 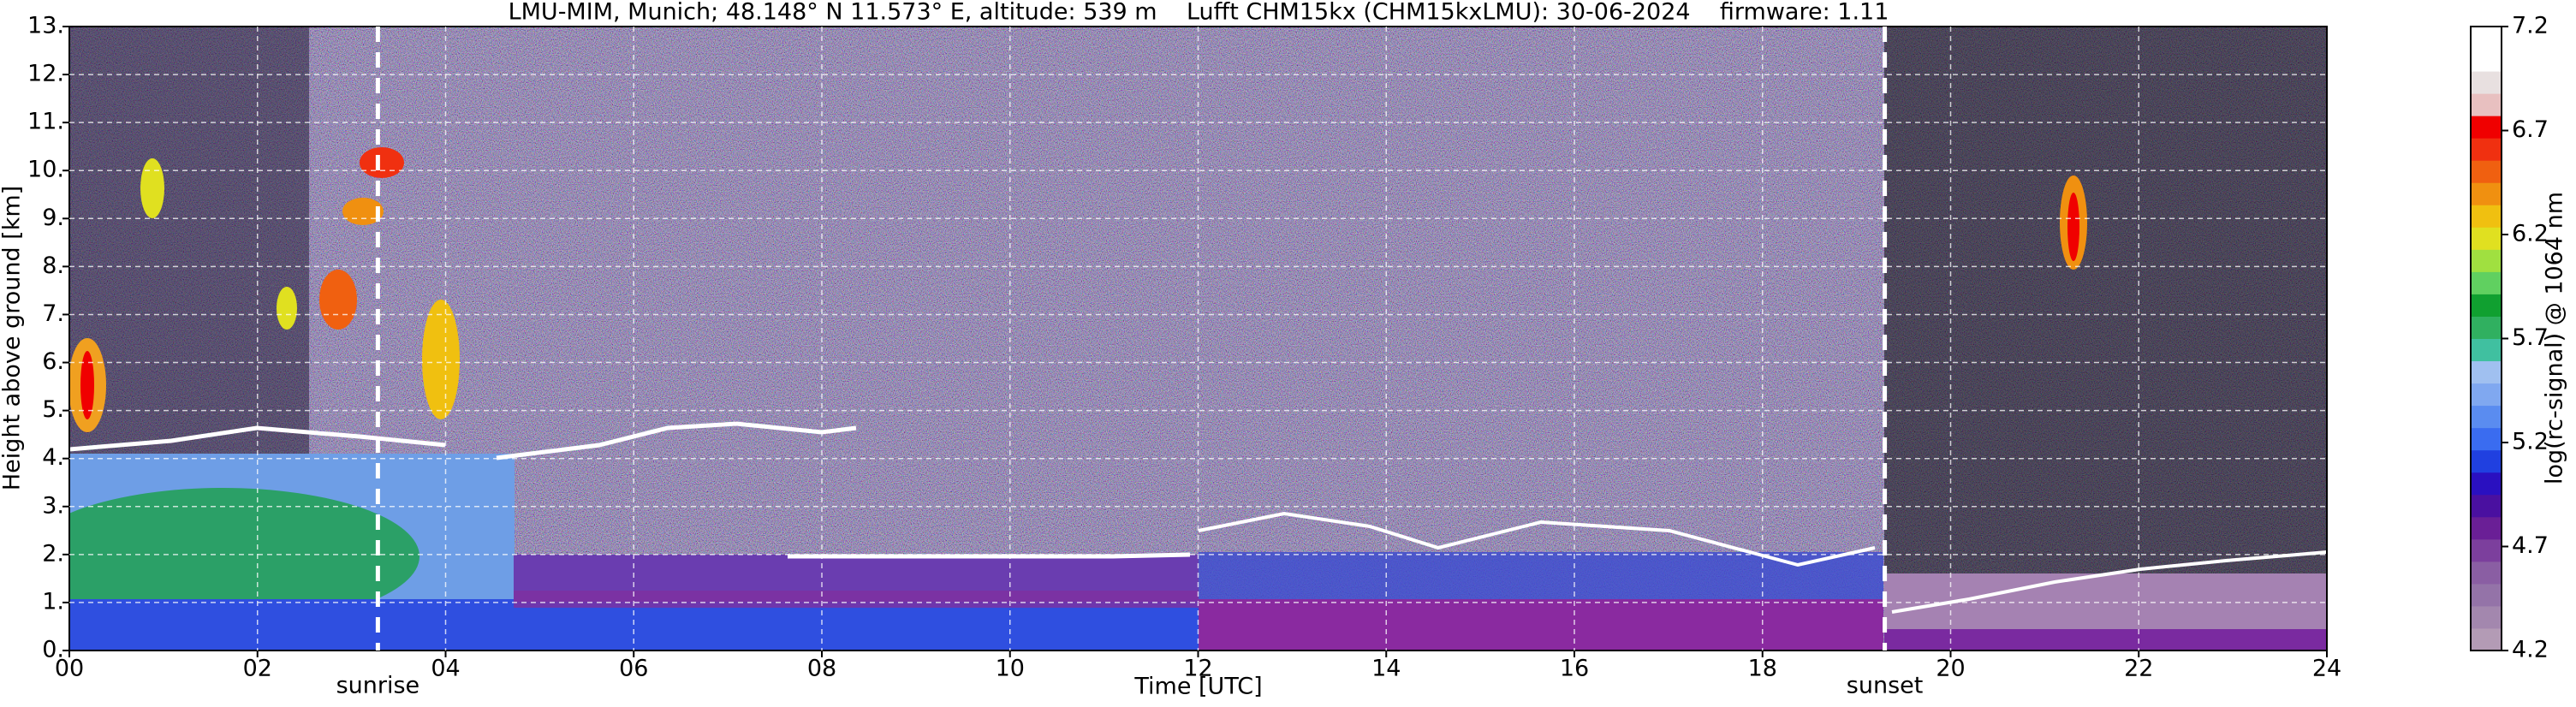 What do you see at coordinates (53, 266) in the screenshot?
I see `y-tick-label: 8.` at bounding box center [53, 266].